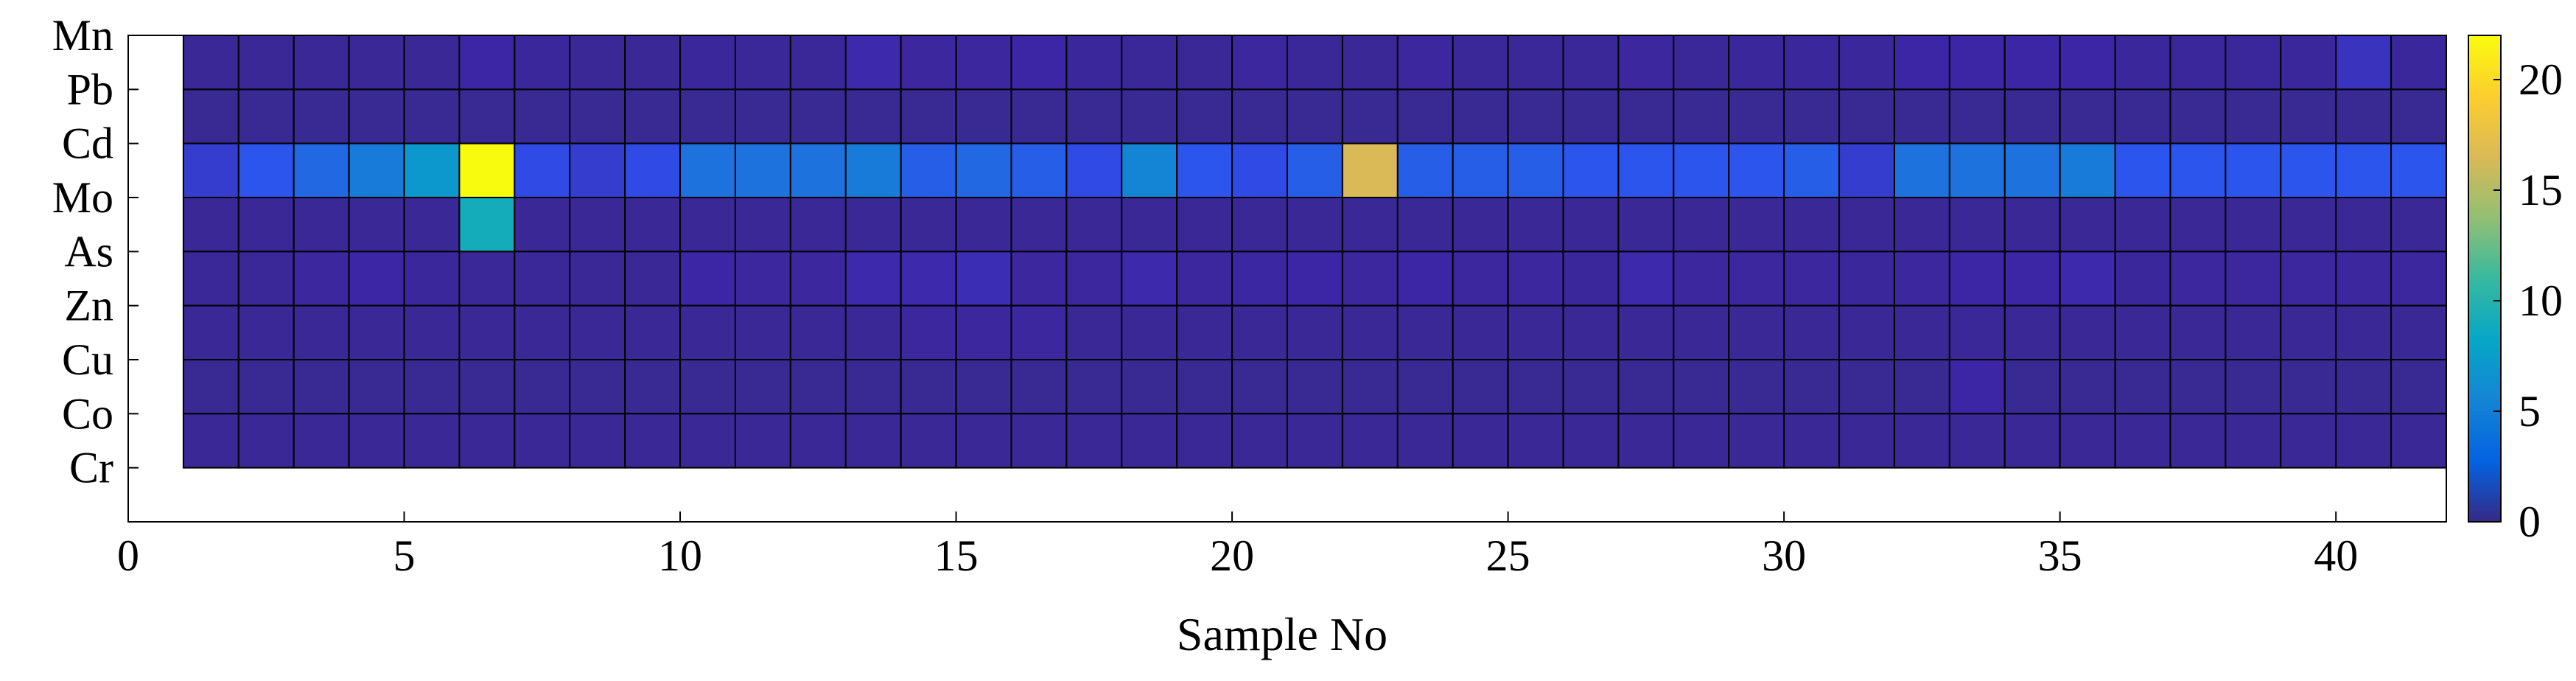 The height and width of the screenshot is (681, 2576). What do you see at coordinates (82, 36) in the screenshot?
I see `y-tick-label: Mn` at bounding box center [82, 36].